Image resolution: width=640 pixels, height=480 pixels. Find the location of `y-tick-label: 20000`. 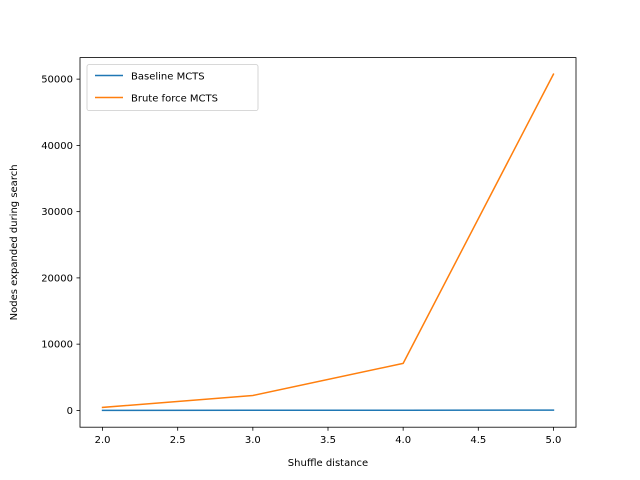

y-tick-label: 20000 is located at coordinates (57, 278).